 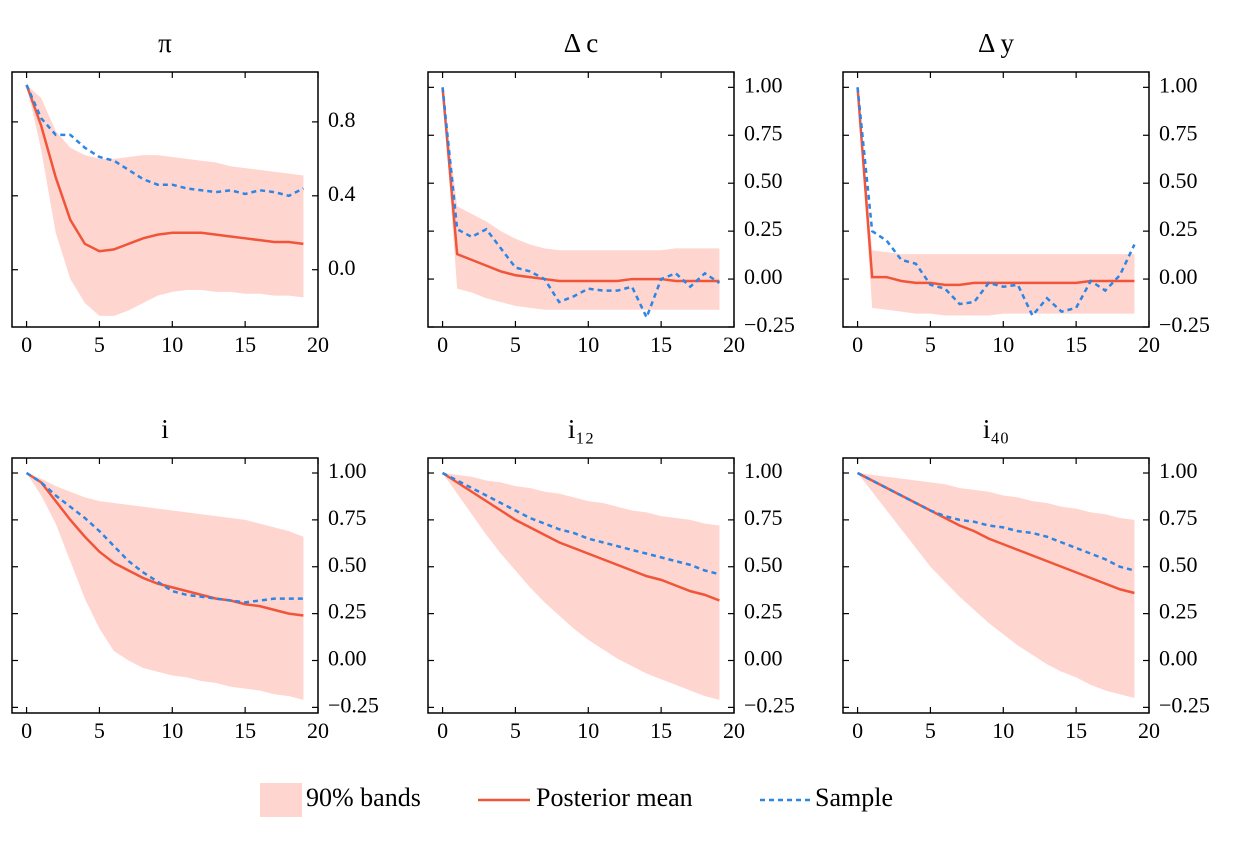 What do you see at coordinates (581, 429) in the screenshot?
I see `subplot-title: i₁₂` at bounding box center [581, 429].